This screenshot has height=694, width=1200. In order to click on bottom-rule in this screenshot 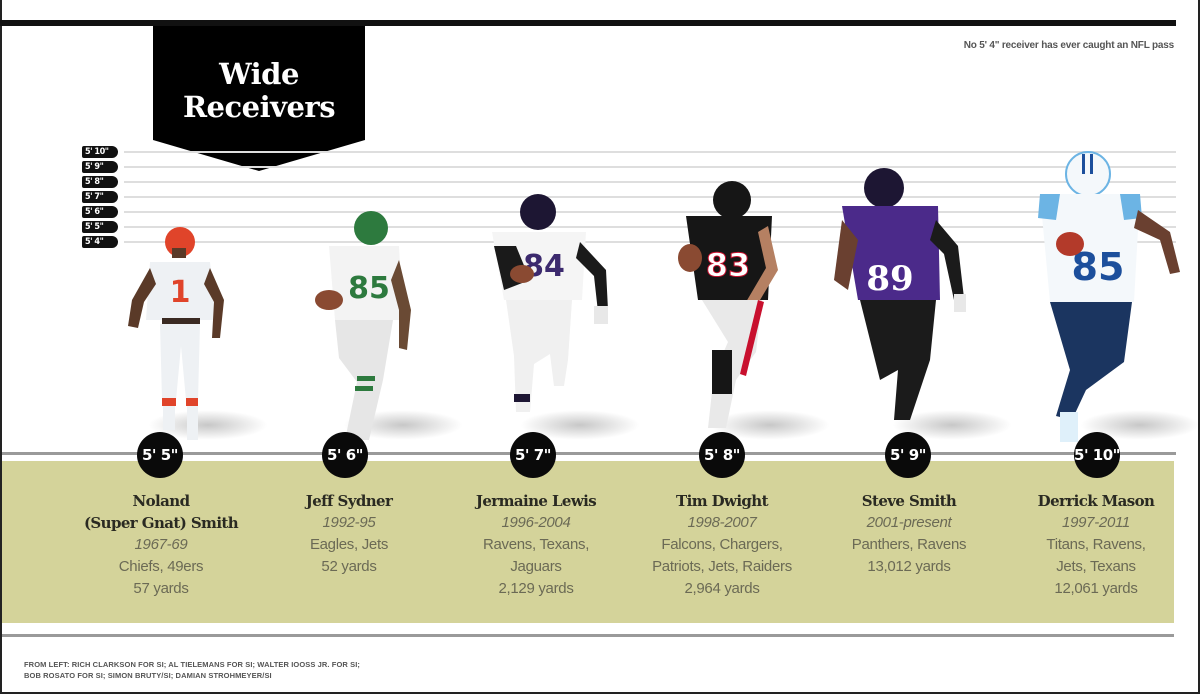, I will do `click(588, 635)`.